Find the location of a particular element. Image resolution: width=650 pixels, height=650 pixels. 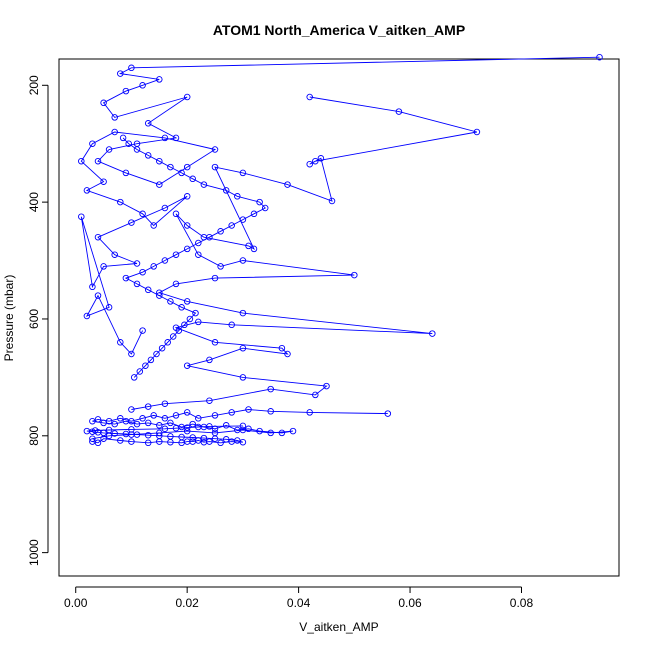

x-tick-label: 0.06 is located at coordinates (410, 603).